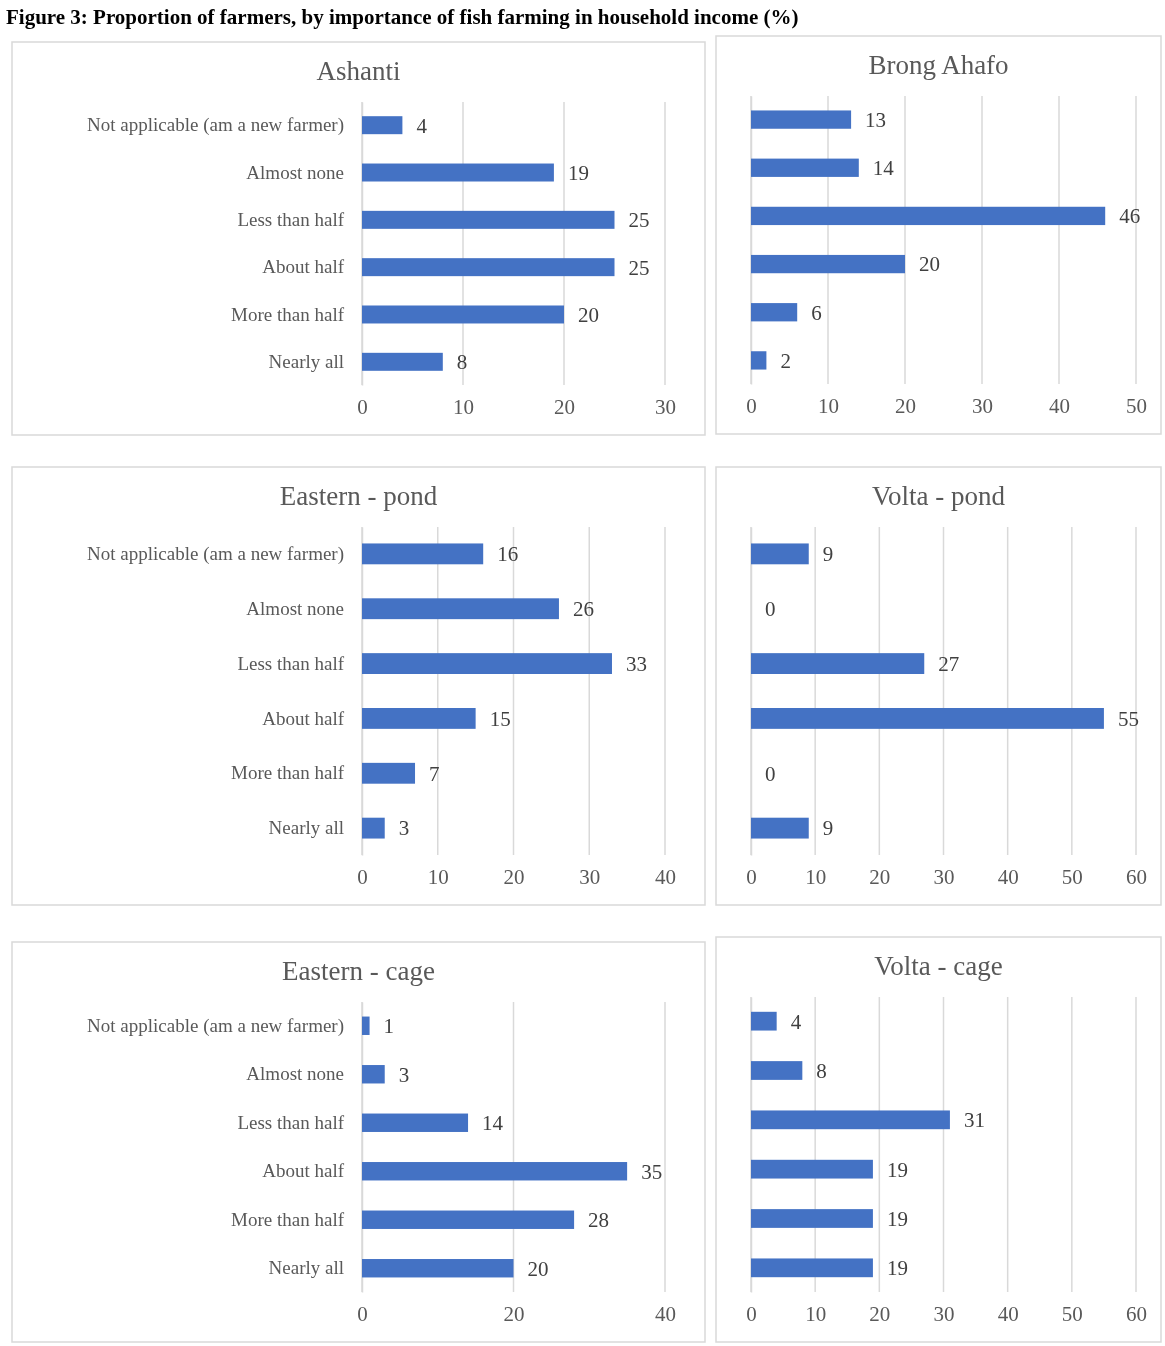 The width and height of the screenshot is (1165, 1346). What do you see at coordinates (1130, 216) in the screenshot?
I see `data-label: 46` at bounding box center [1130, 216].